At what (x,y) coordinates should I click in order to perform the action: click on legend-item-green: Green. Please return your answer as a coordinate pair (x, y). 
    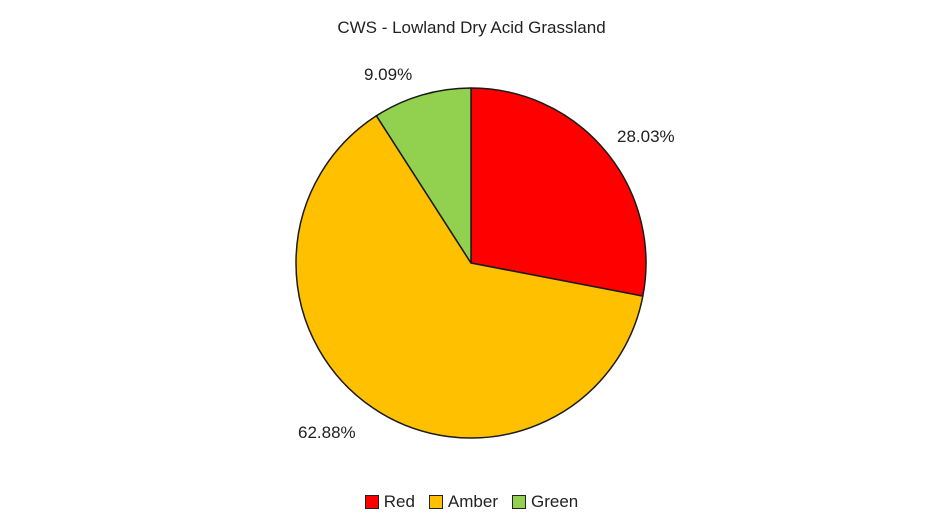
    Looking at the image, I should click on (545, 502).